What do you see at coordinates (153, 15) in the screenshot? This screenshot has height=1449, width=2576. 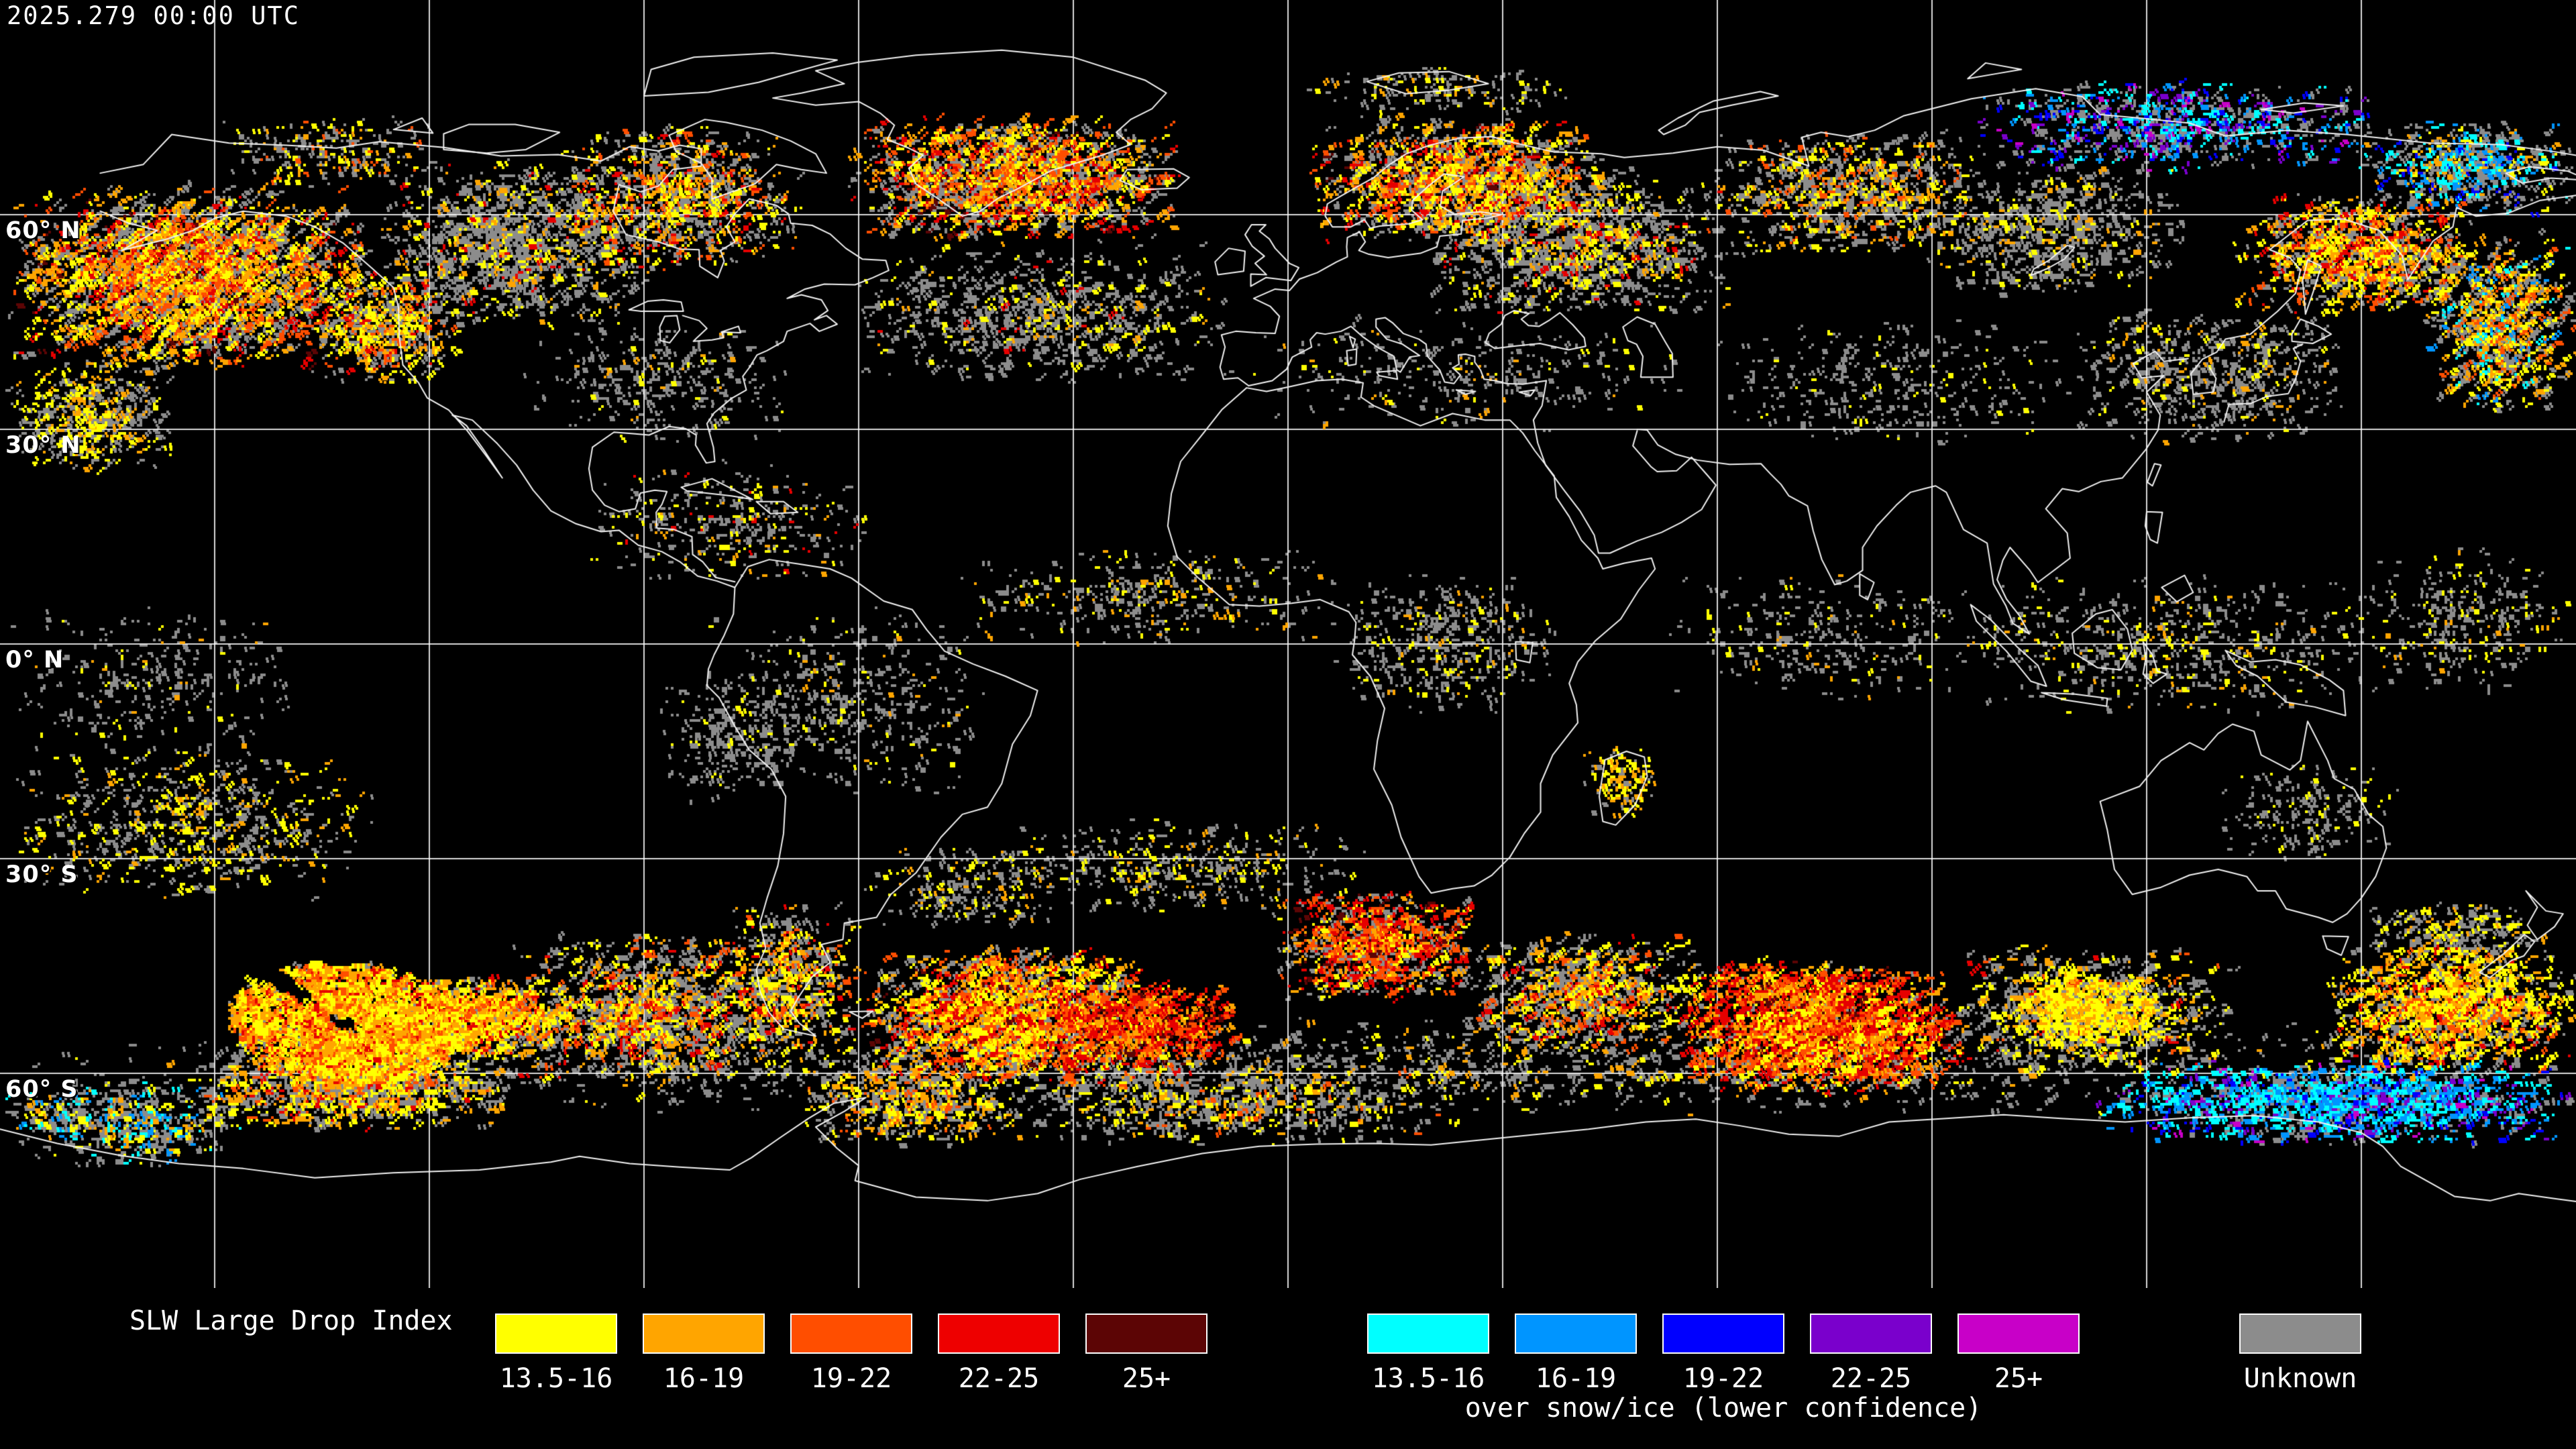 I see `timestamp: 2025.279 00:00 UTC` at bounding box center [153, 15].